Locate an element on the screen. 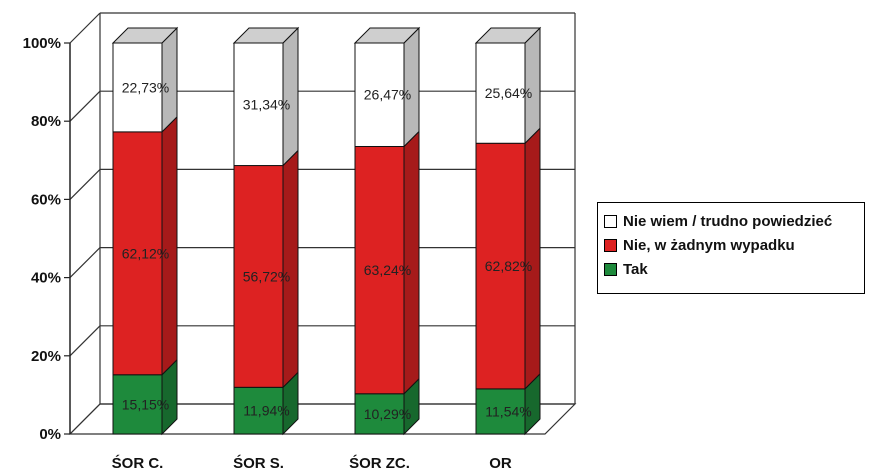 The height and width of the screenshot is (473, 869). data-label: 10,29% is located at coordinates (387, 414).